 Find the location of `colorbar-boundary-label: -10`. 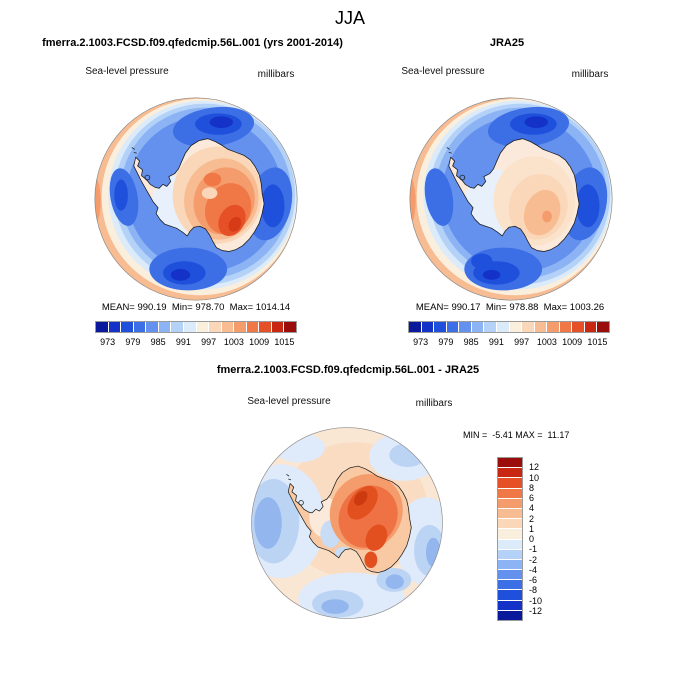

colorbar-boundary-label: -10 is located at coordinates (536, 600).